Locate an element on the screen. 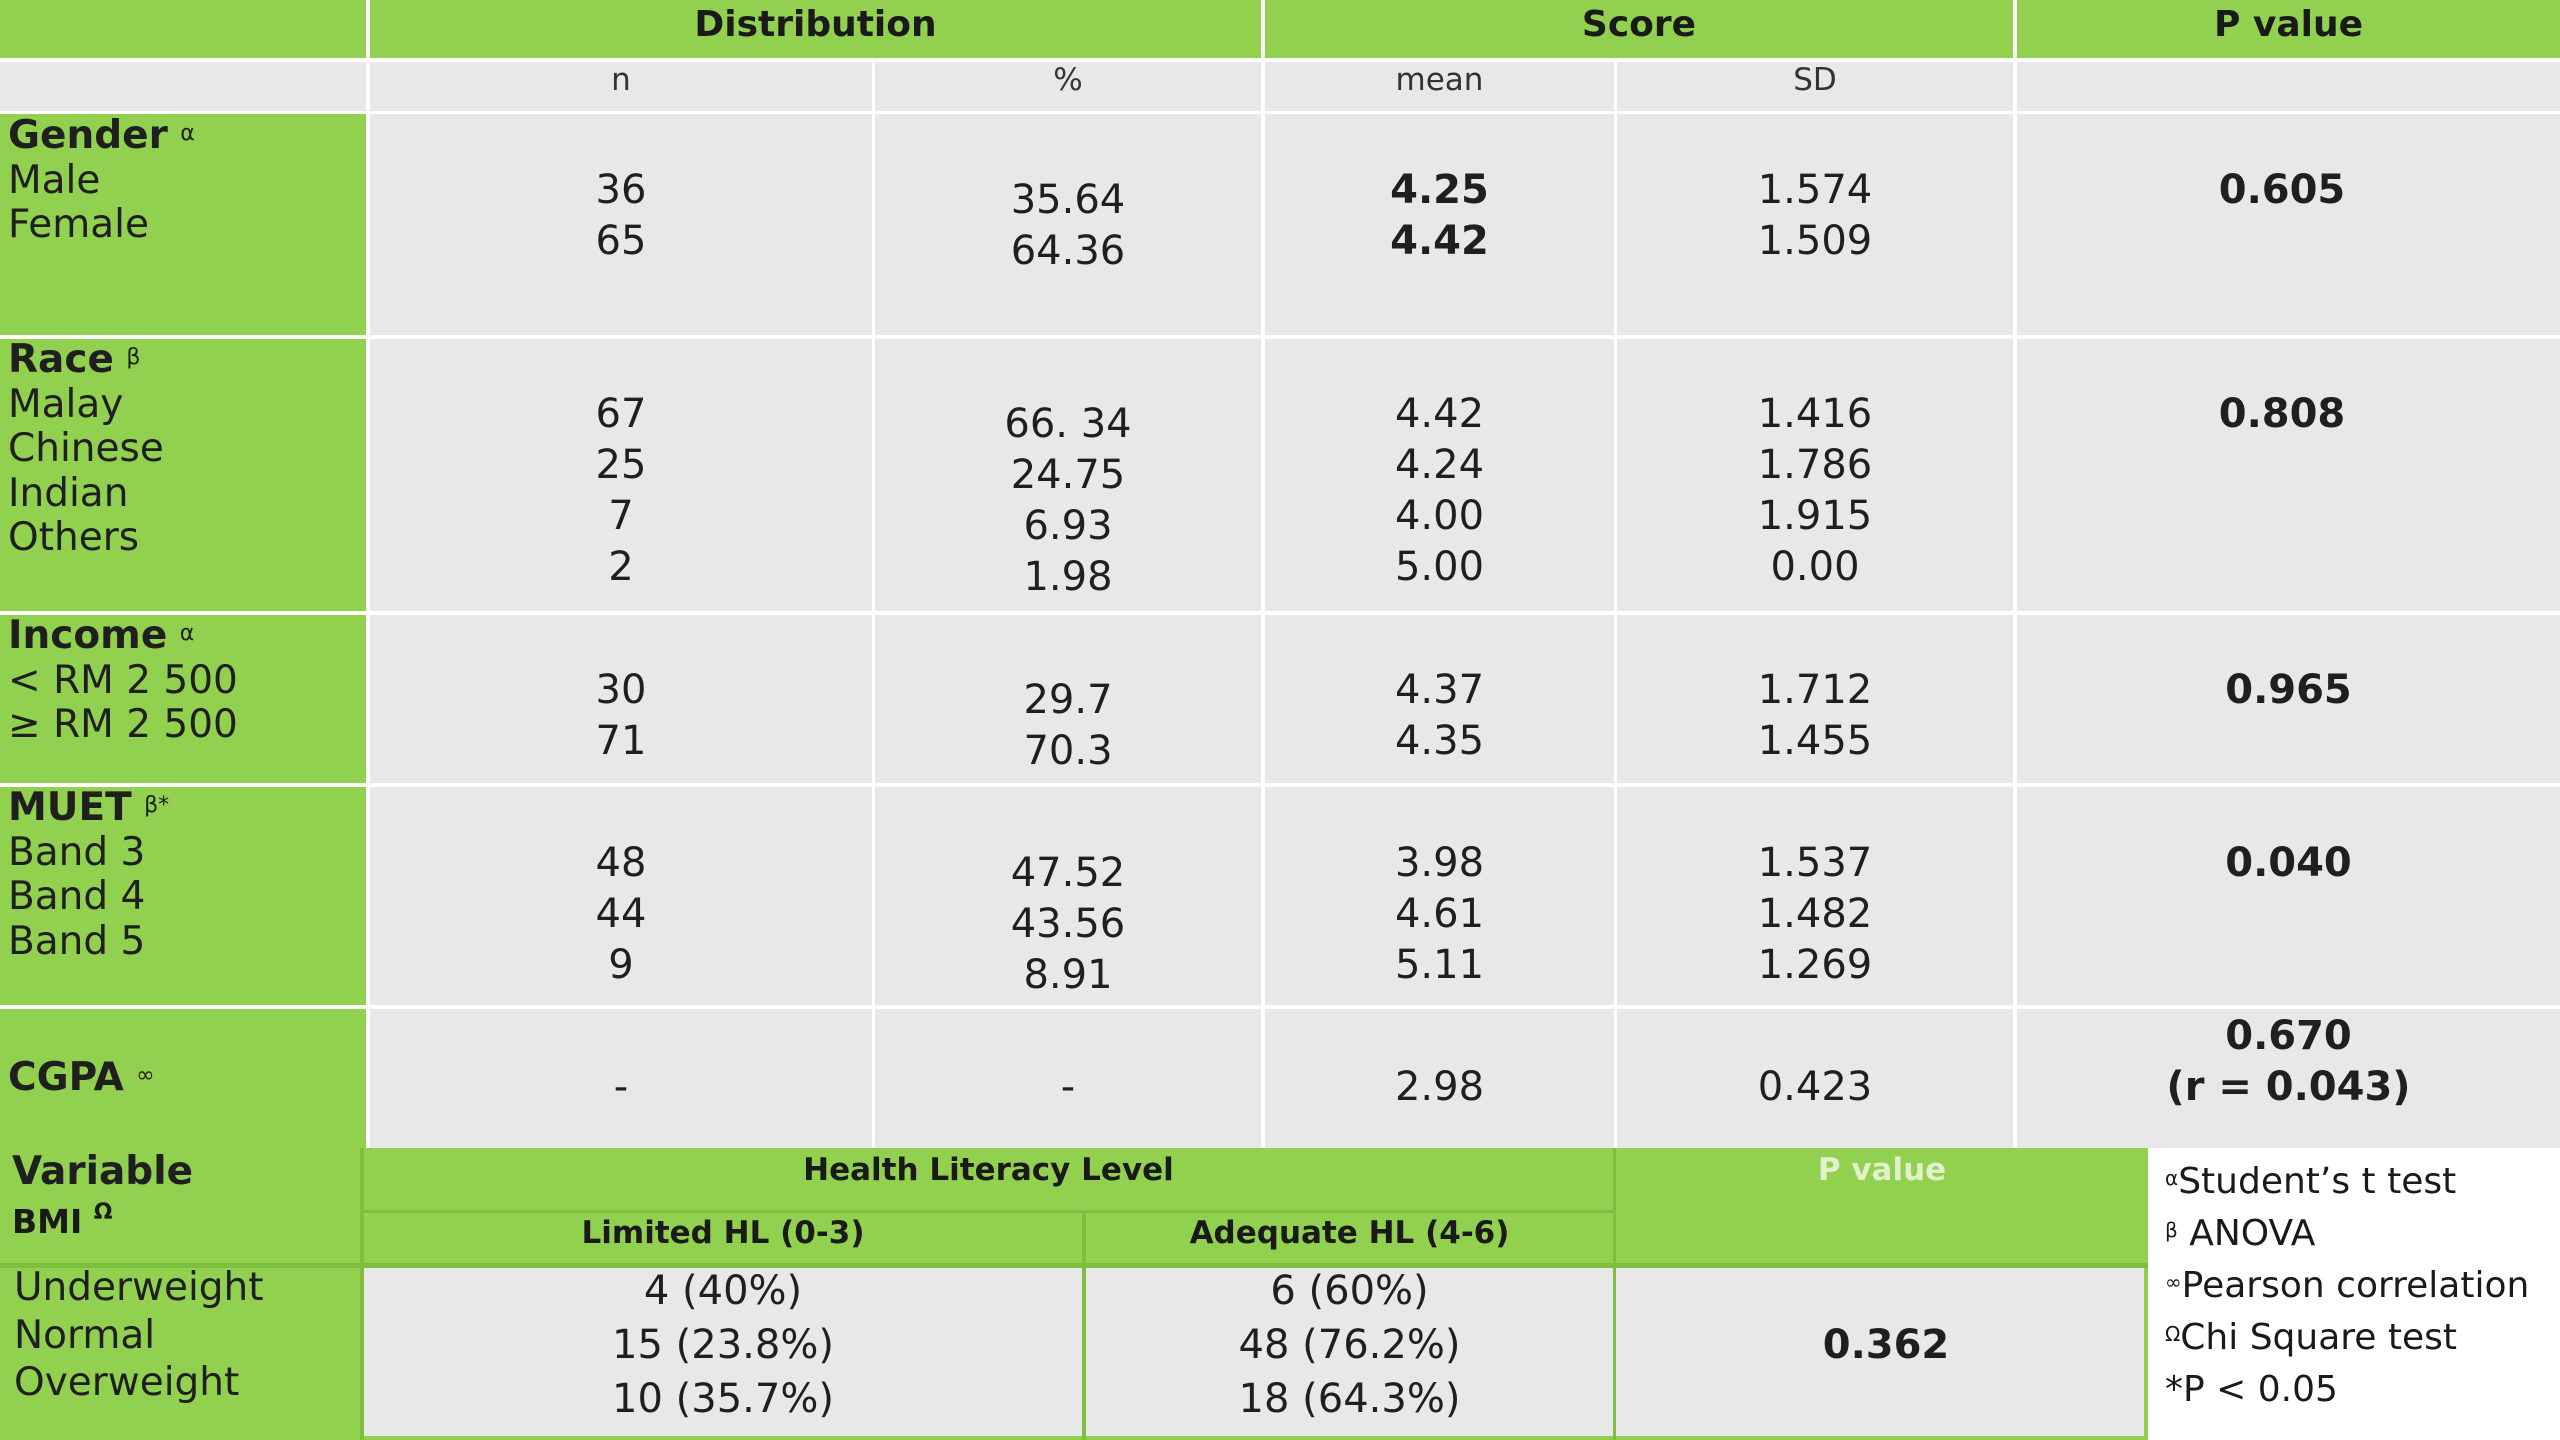 The height and width of the screenshot is (1440, 2560). subheader-percent: % is located at coordinates (1068, 80).